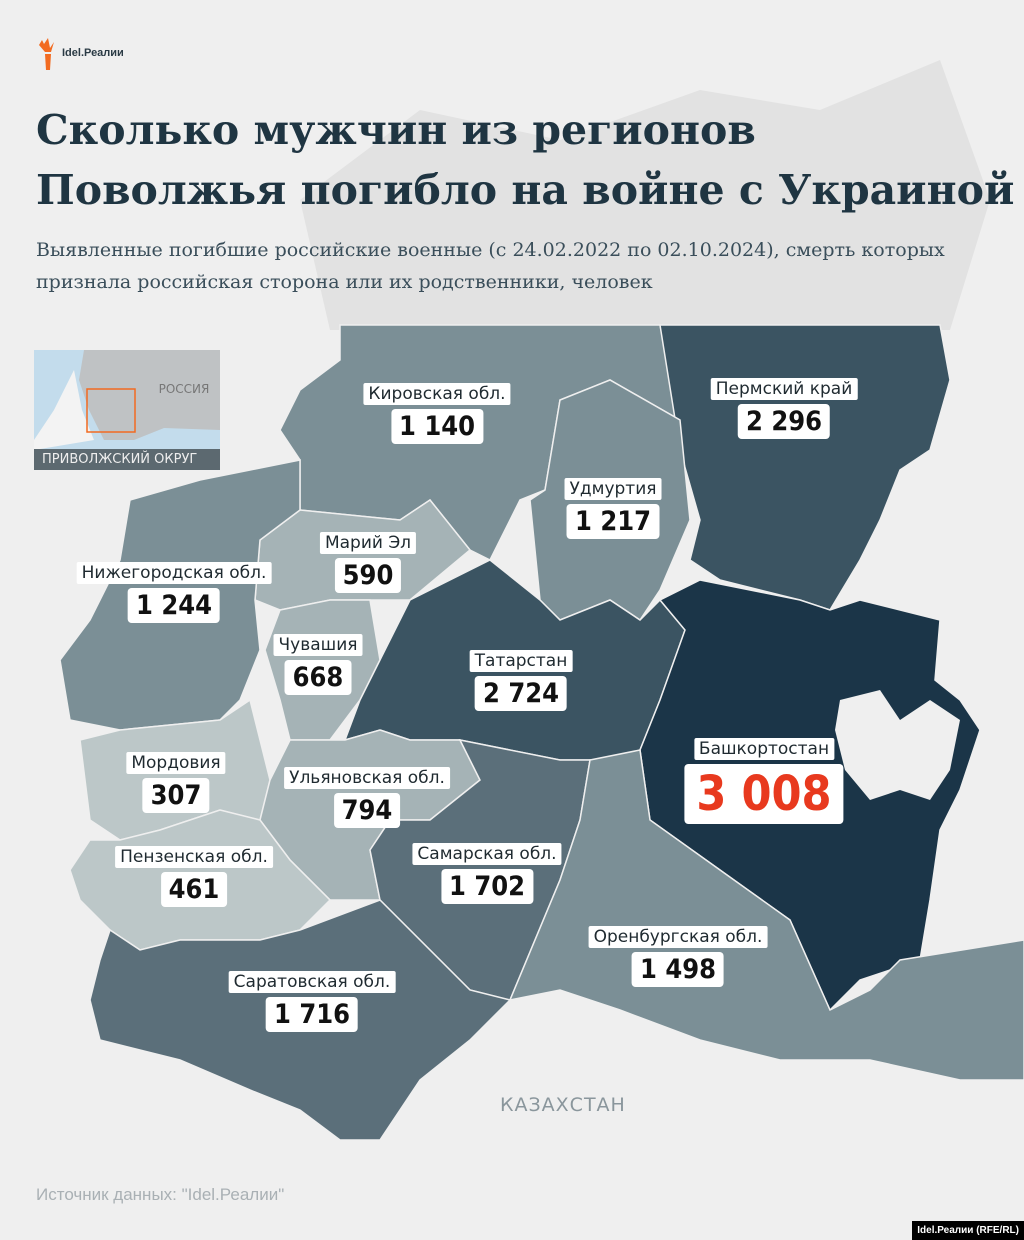 Image resolution: width=1024 pixels, height=1240 pixels. What do you see at coordinates (613, 521) in the screenshot?
I see `region-value: 1 217` at bounding box center [613, 521].